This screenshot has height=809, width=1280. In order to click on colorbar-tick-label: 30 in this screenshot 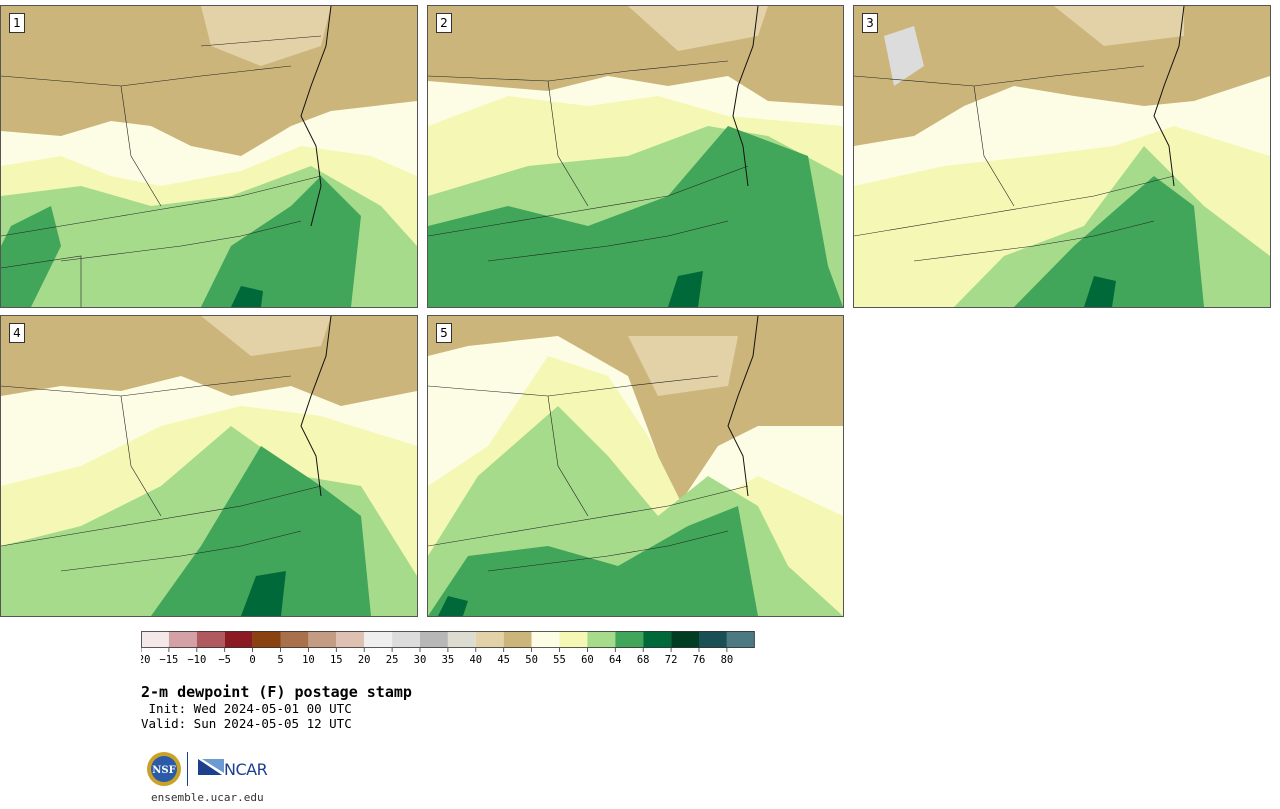, I will do `click(420, 660)`.